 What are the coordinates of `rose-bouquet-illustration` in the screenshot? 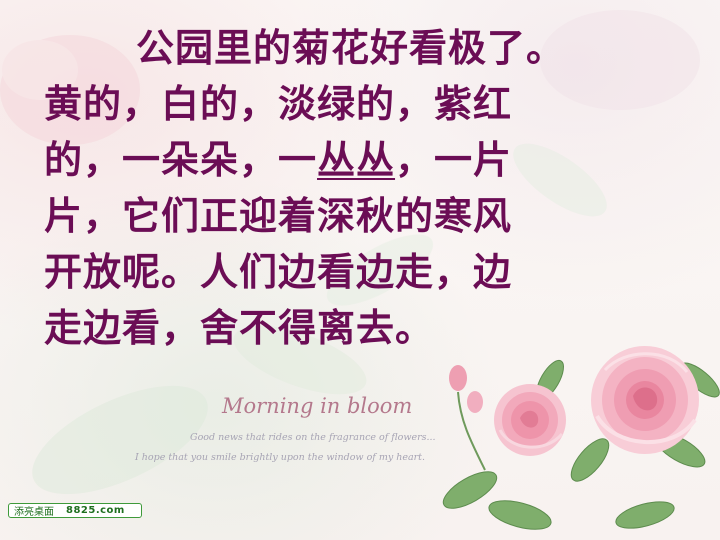 It's located at (581, 438).